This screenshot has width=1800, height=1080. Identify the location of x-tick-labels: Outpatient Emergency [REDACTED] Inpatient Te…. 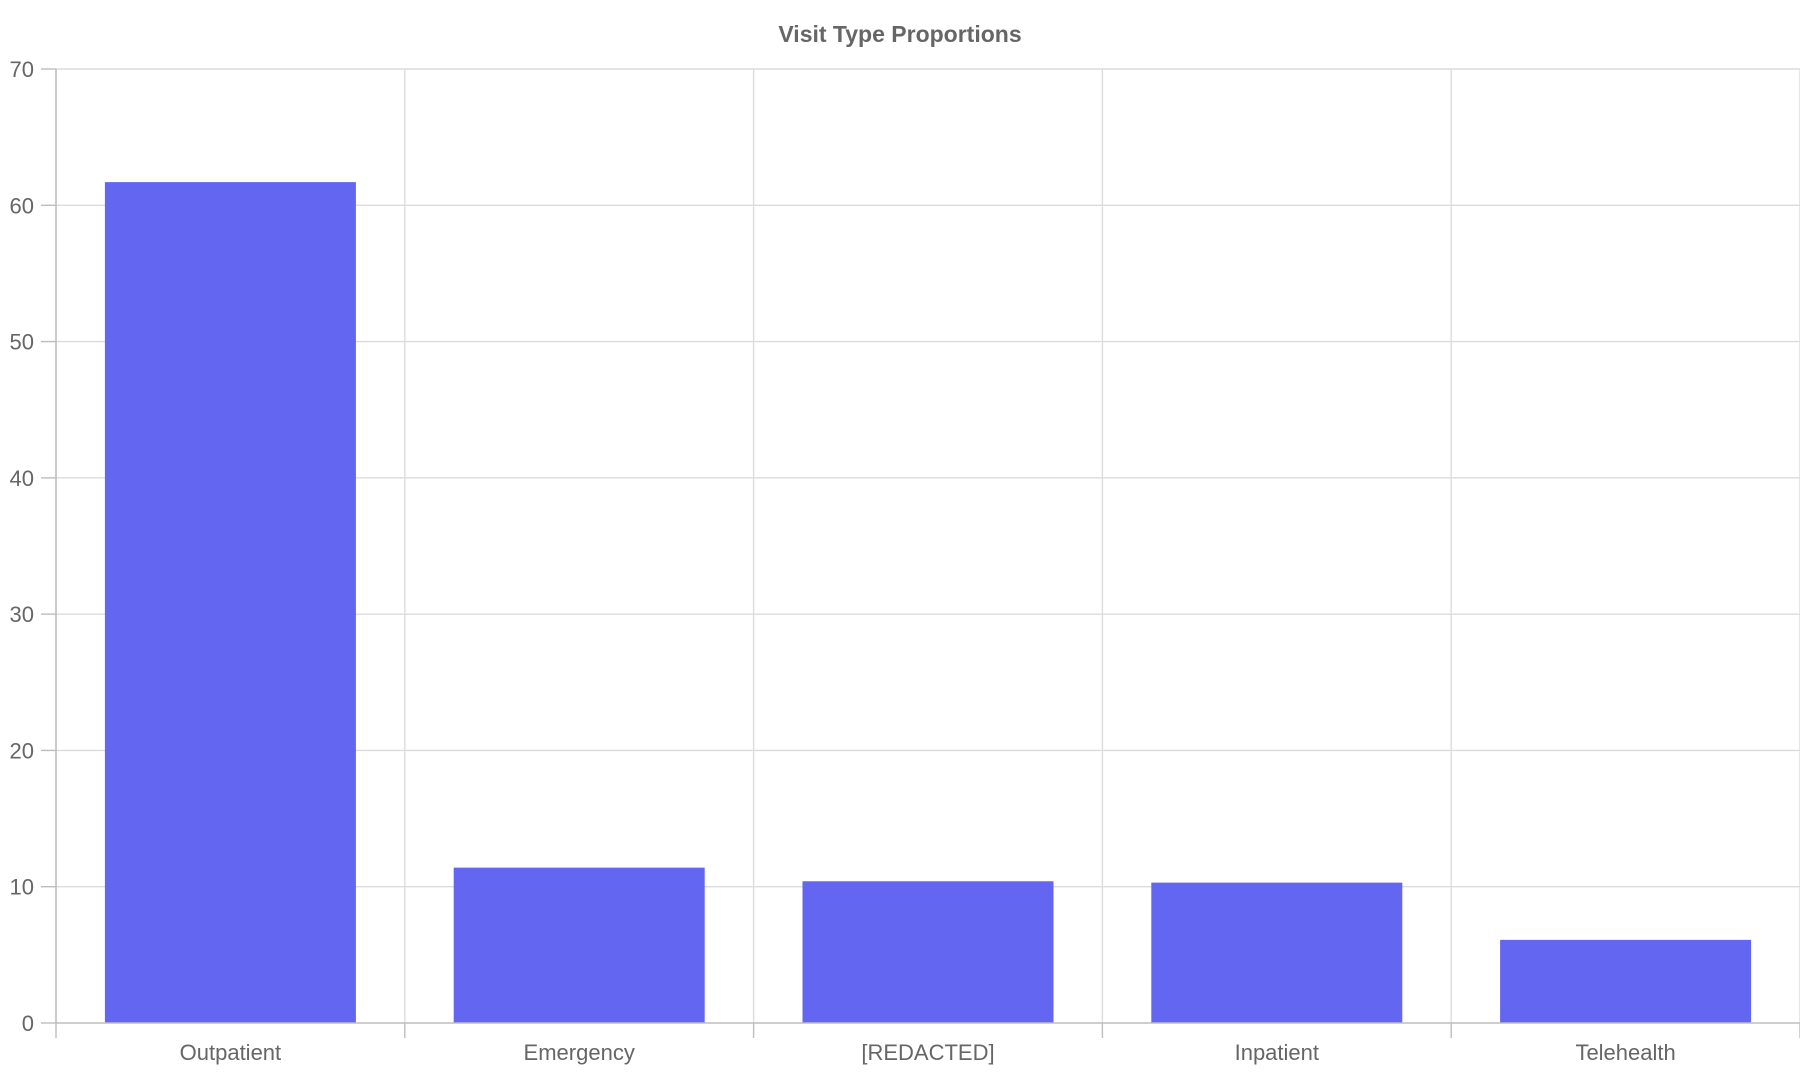
(928, 1052).